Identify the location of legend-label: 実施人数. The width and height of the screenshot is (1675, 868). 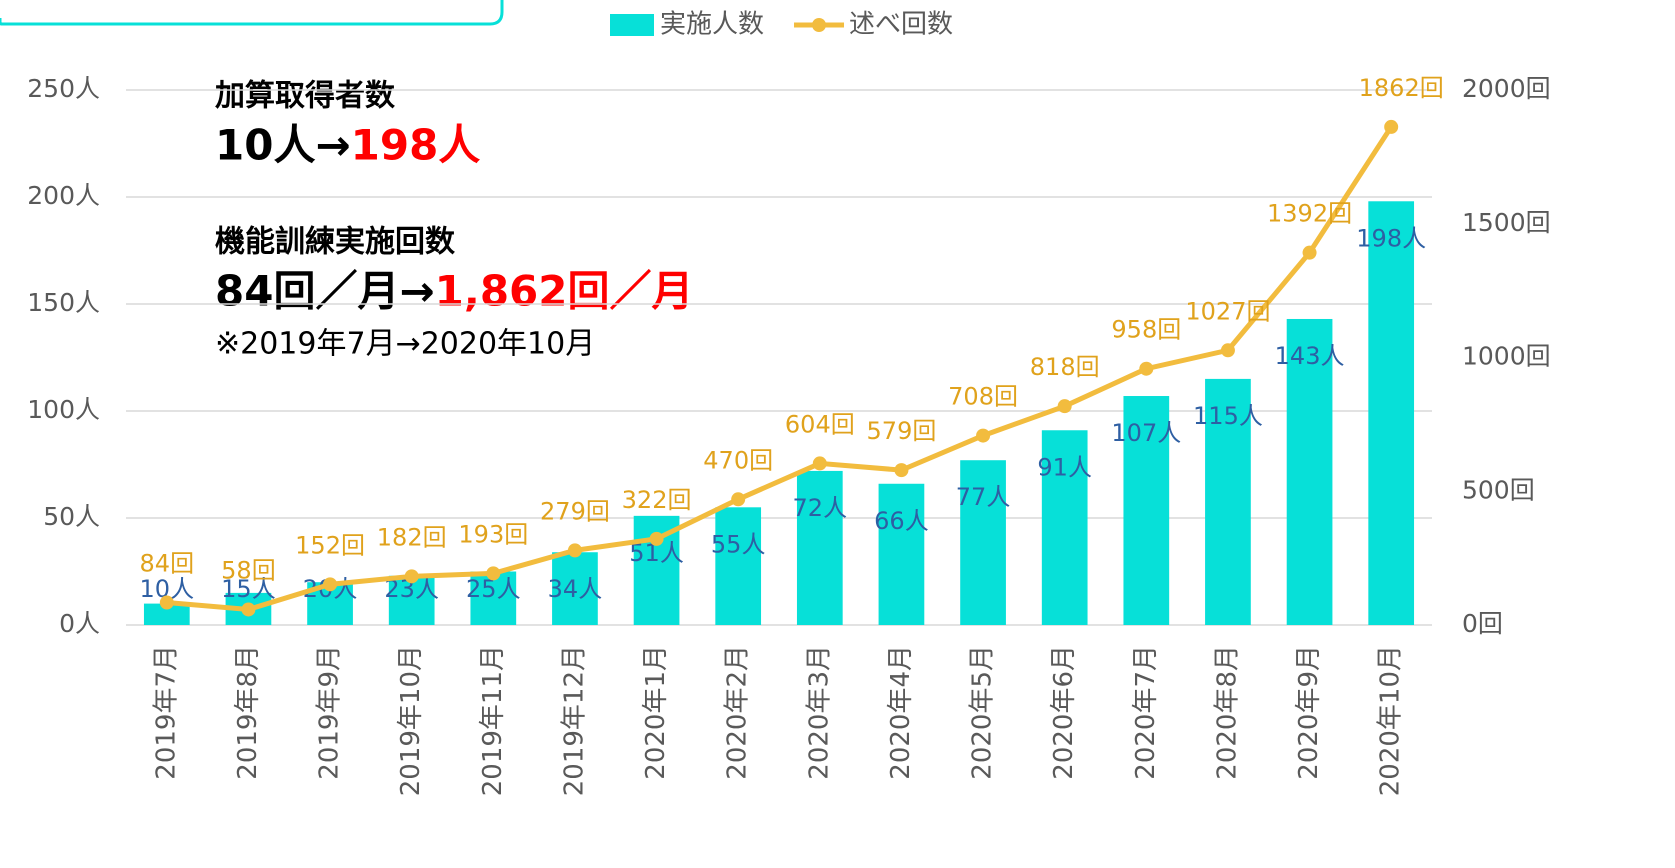
(712, 25).